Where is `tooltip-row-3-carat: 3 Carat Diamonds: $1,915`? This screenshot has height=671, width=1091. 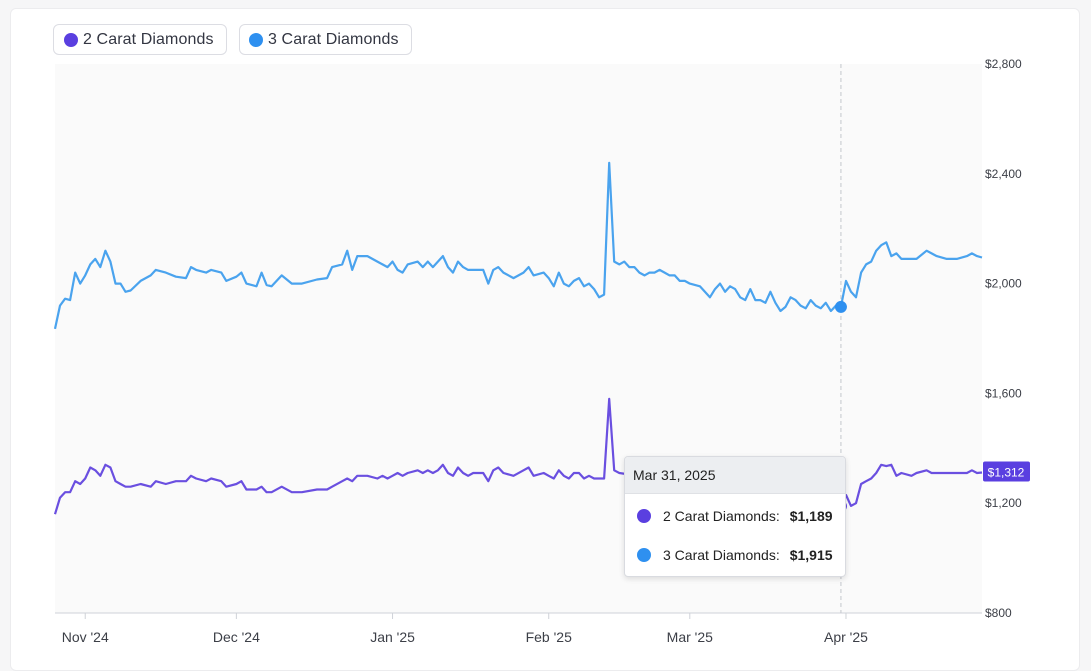 tooltip-row-3-carat: 3 Carat Diamonds: $1,915 is located at coordinates (735, 555).